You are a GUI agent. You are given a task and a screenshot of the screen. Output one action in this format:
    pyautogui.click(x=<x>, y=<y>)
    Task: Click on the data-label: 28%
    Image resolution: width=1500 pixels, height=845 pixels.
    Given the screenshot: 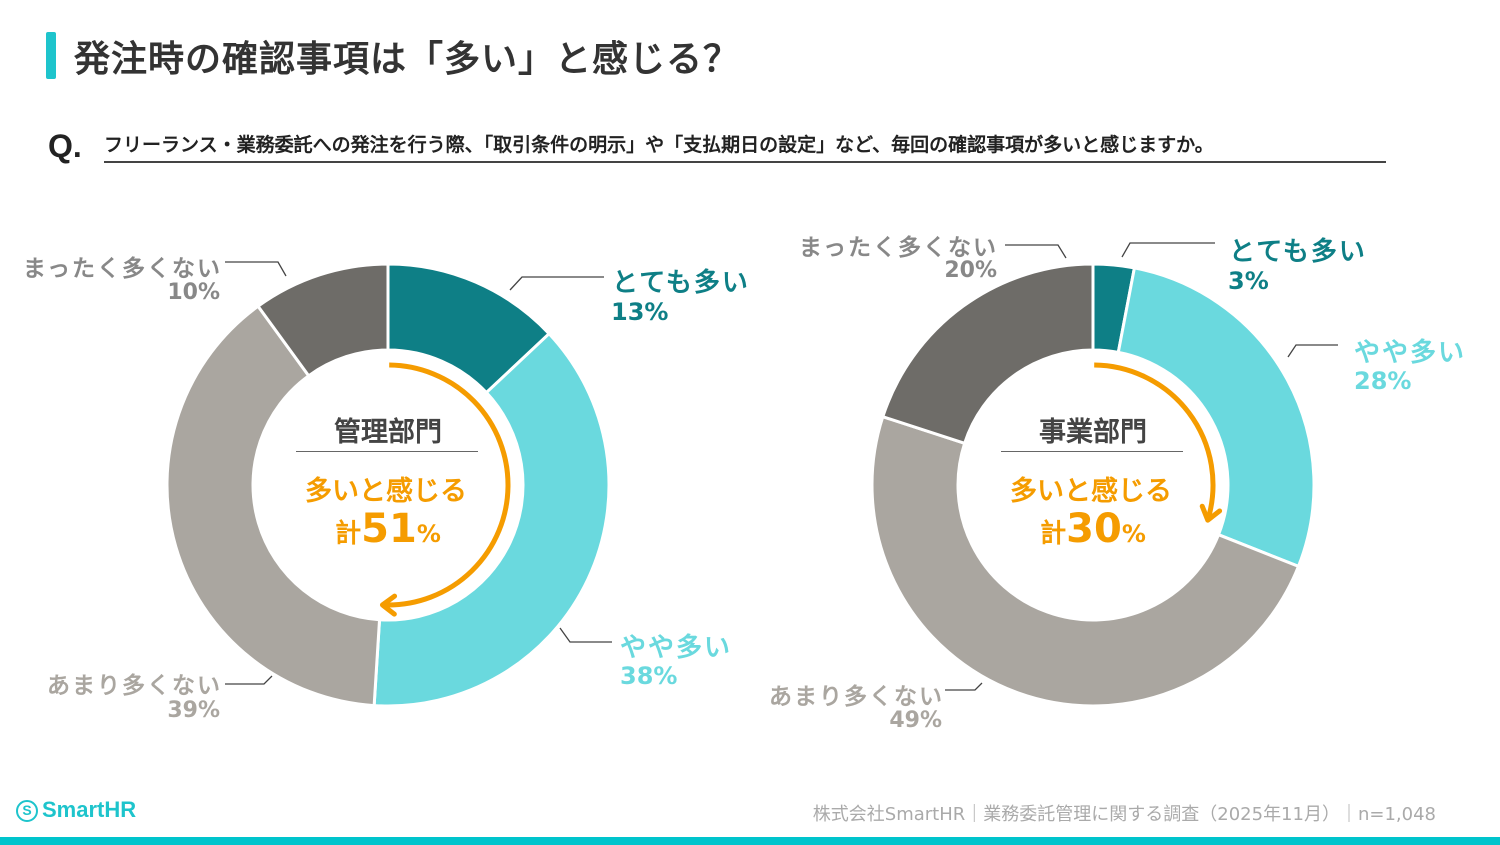 What is the action you would take?
    pyautogui.click(x=1383, y=381)
    